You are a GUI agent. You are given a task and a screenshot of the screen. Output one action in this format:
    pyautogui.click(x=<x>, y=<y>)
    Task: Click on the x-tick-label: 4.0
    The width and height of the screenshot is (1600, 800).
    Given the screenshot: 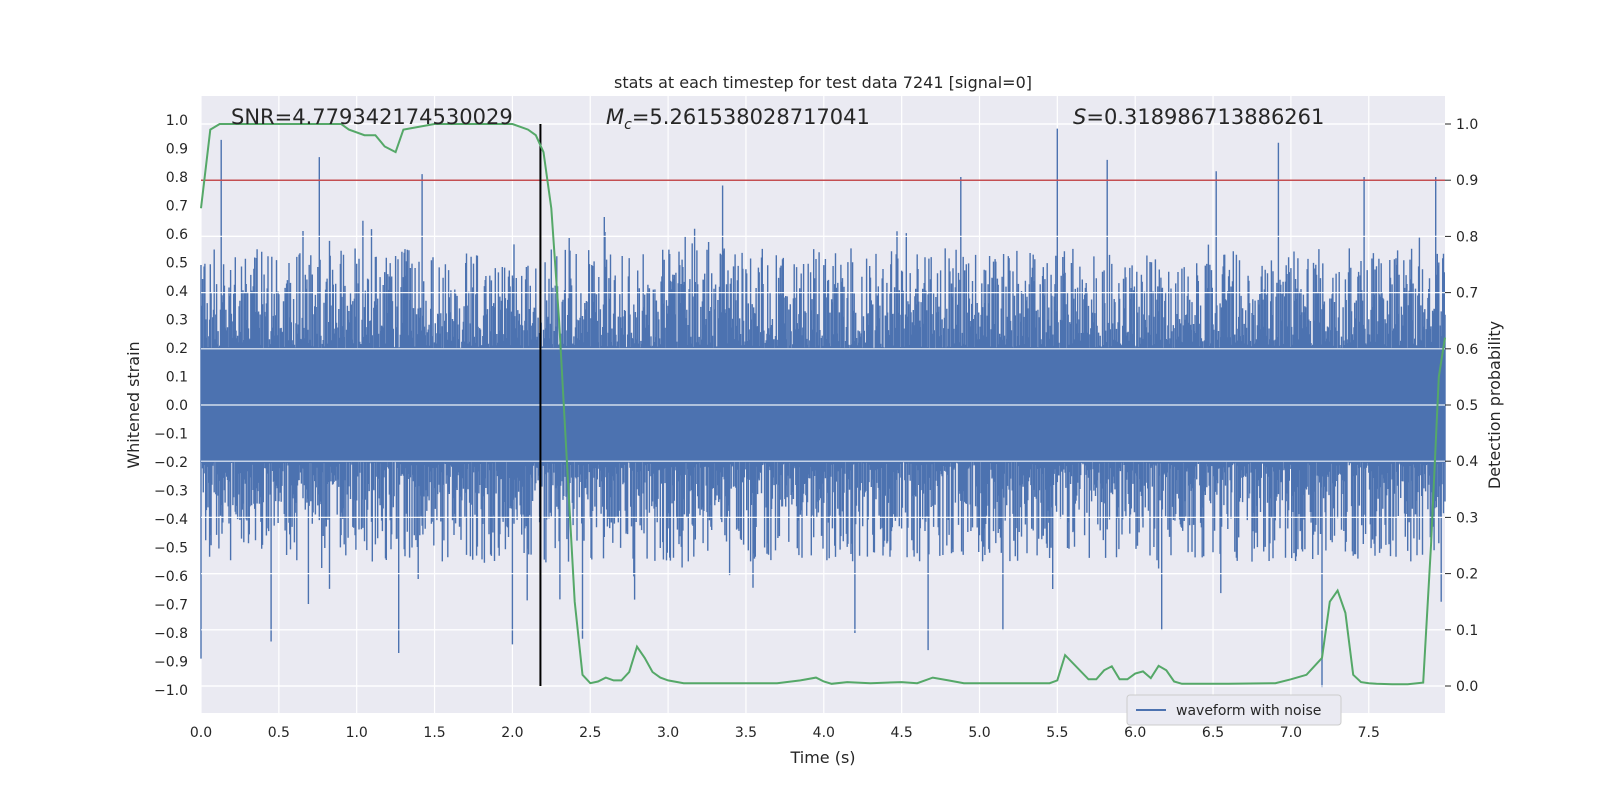 What is the action you would take?
    pyautogui.click(x=824, y=733)
    